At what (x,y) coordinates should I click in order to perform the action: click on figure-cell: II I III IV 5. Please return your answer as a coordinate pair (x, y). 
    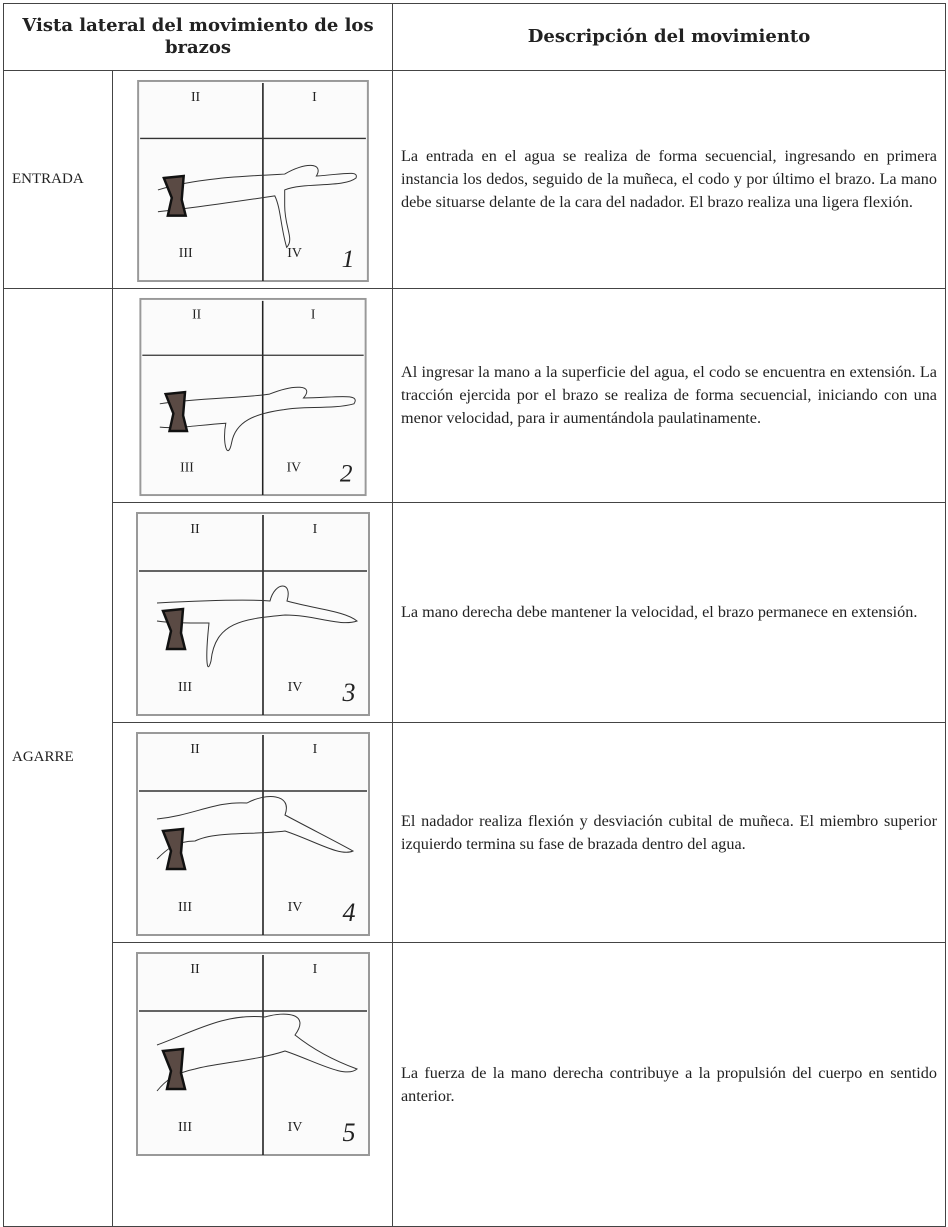
    Looking at the image, I should click on (252, 1084).